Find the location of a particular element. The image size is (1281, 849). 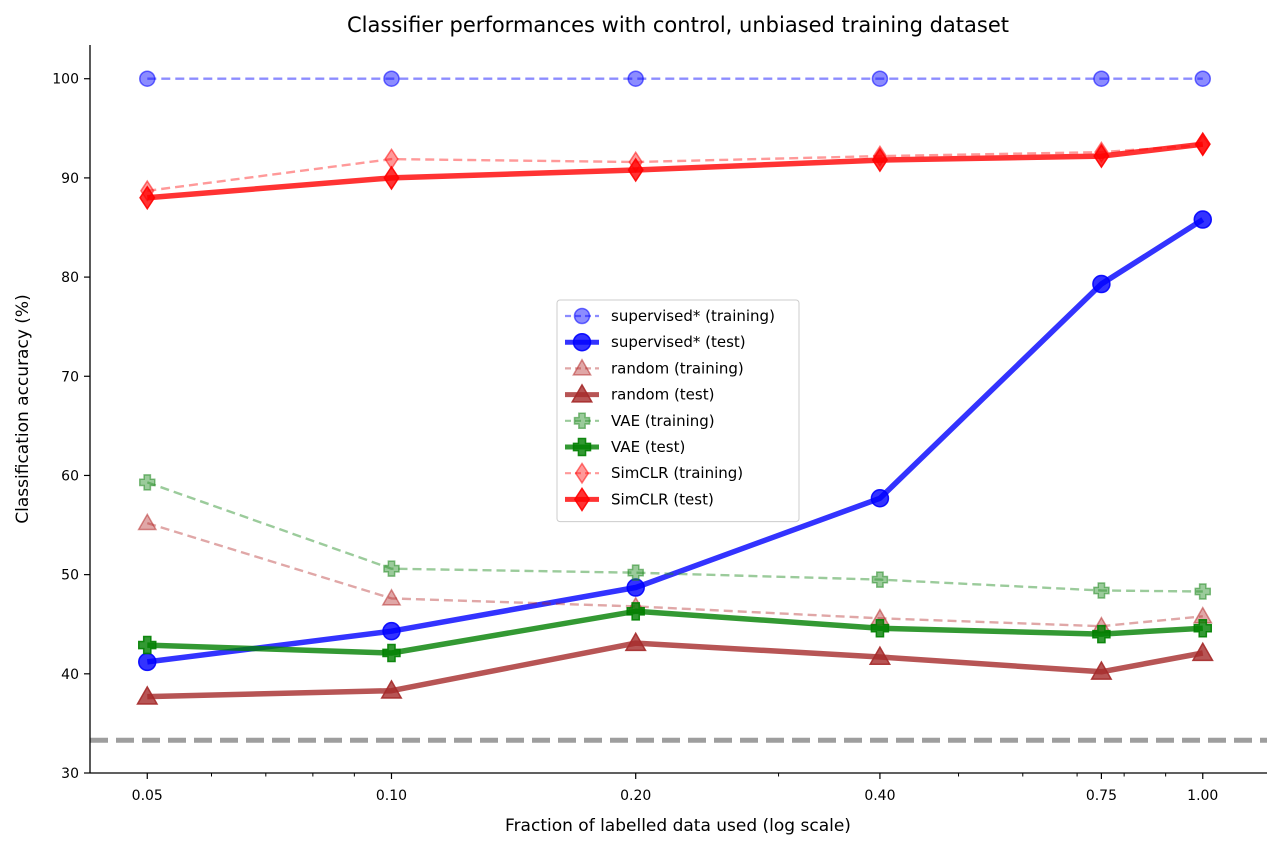

y-tick-label: 100 is located at coordinates (65, 80).